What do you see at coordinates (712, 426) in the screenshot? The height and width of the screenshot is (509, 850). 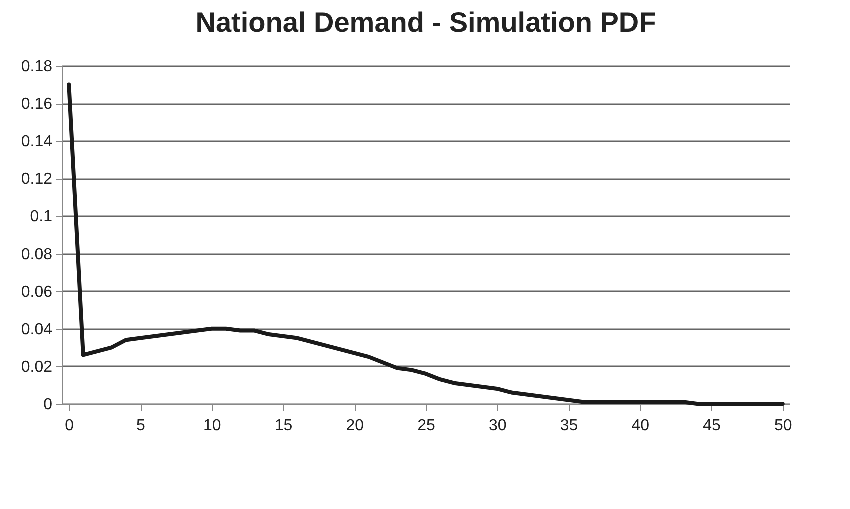 I see `x-tick-label: 45` at bounding box center [712, 426].